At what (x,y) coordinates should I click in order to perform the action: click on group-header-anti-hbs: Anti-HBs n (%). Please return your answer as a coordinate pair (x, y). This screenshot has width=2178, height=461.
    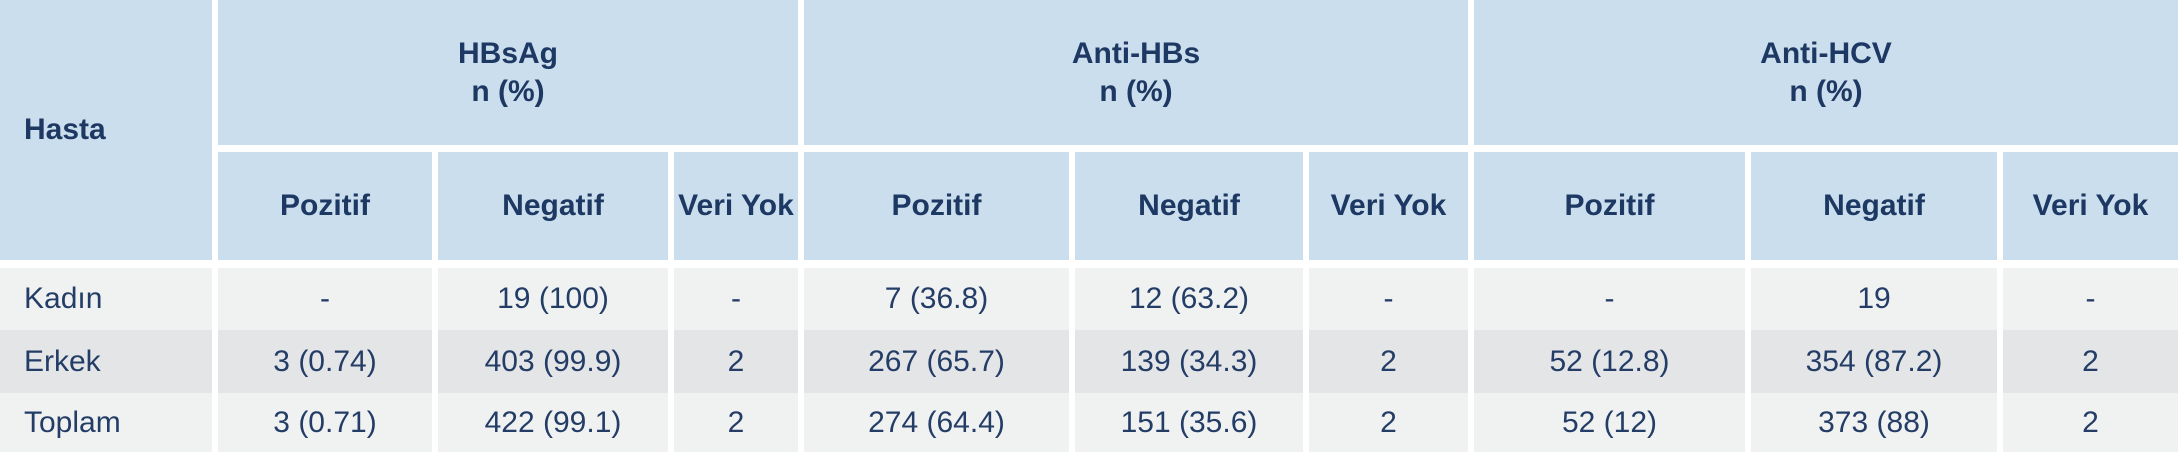
    Looking at the image, I should click on (1136, 76).